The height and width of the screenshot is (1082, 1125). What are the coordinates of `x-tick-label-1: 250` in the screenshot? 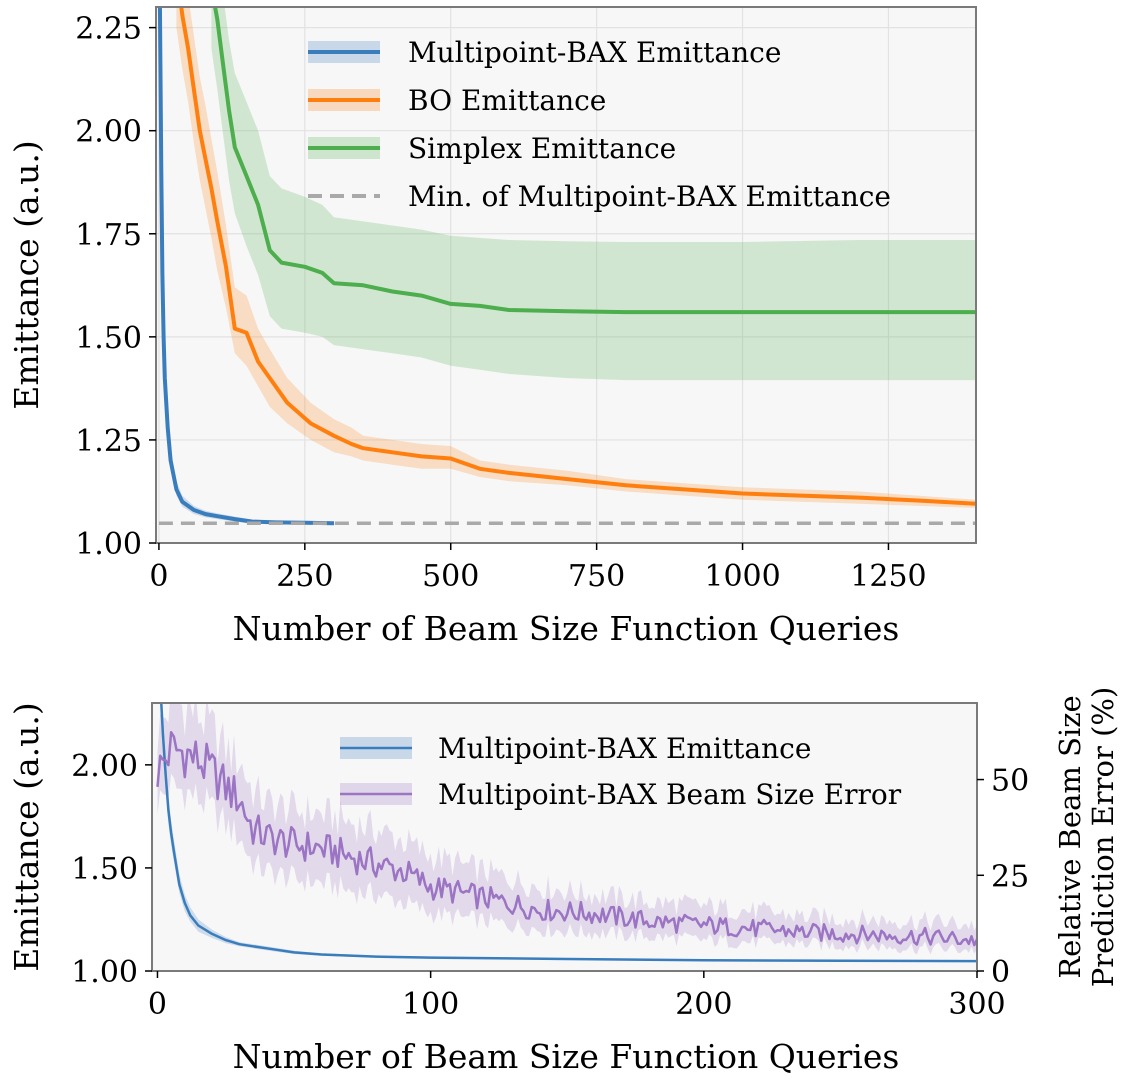 It's located at (304, 576).